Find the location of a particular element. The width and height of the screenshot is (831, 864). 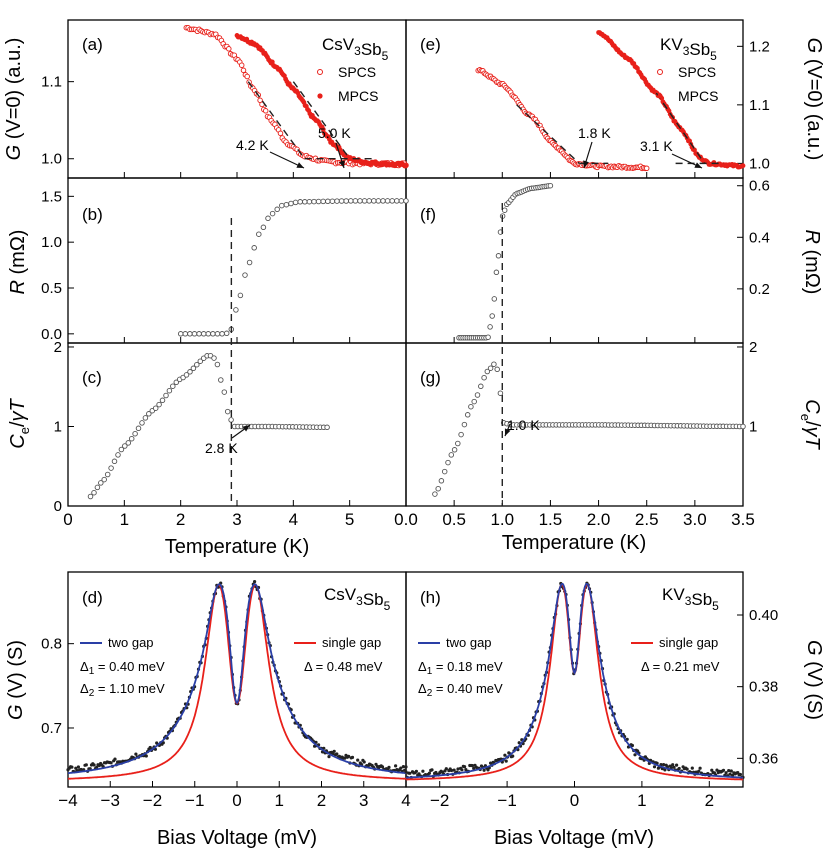

legend-label: SPCS is located at coordinates (697, 72).